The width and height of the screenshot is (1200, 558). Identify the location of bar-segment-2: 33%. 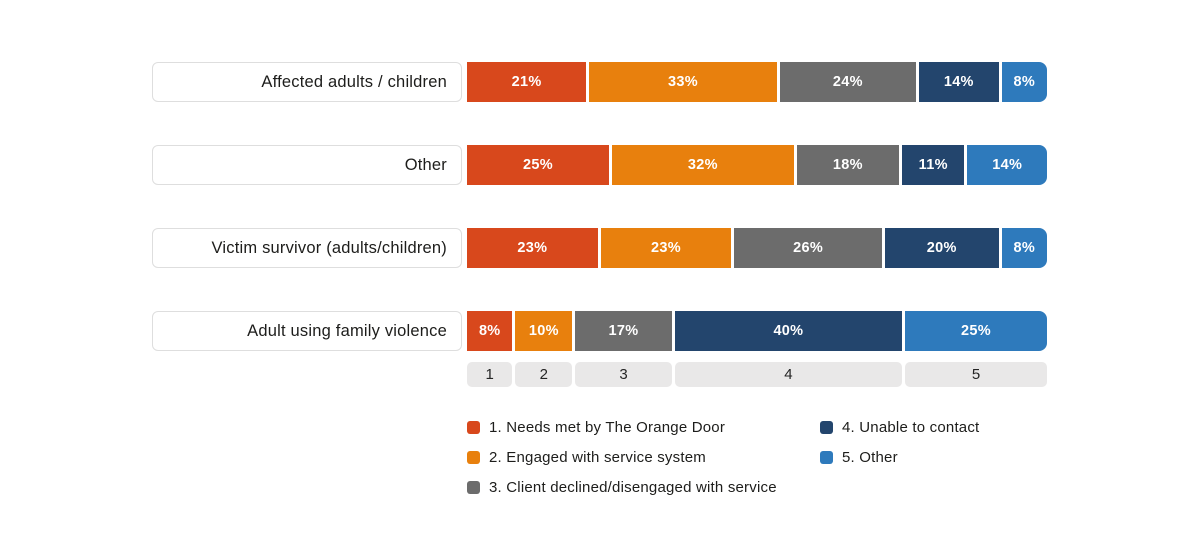
(683, 82).